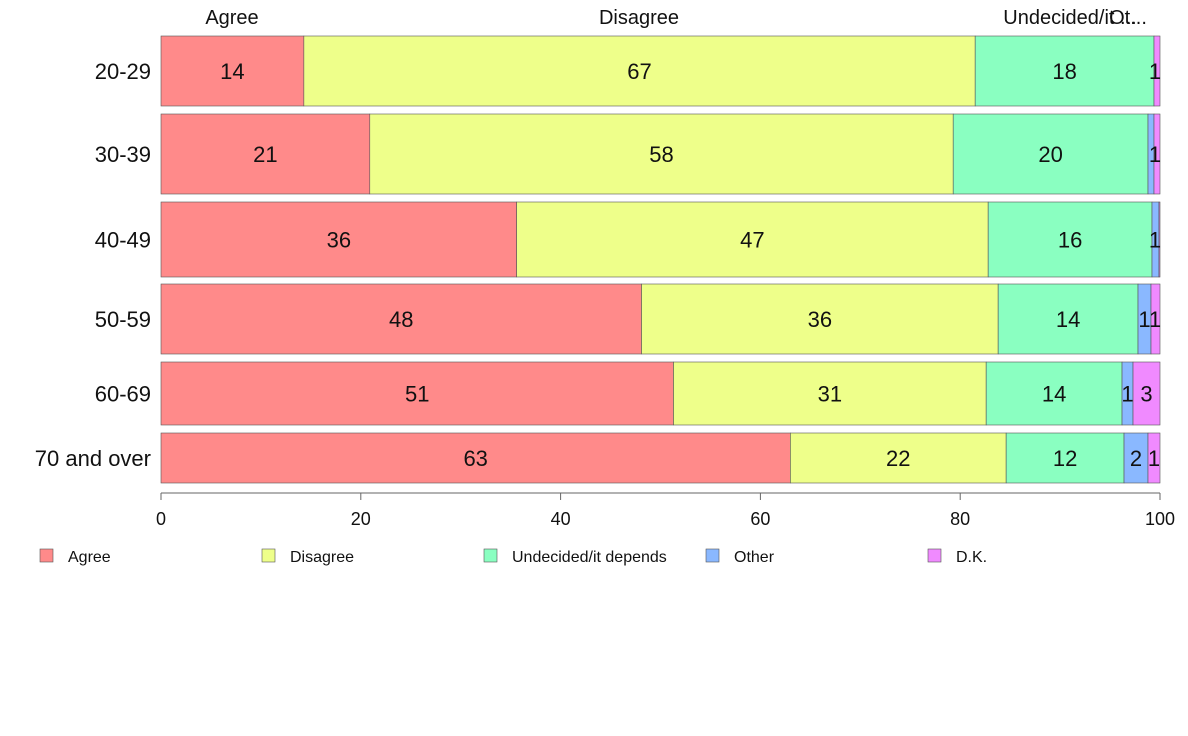 The image size is (1188, 736). Describe the element at coordinates (1070, 240) in the screenshot. I see `data-label: 16` at that location.